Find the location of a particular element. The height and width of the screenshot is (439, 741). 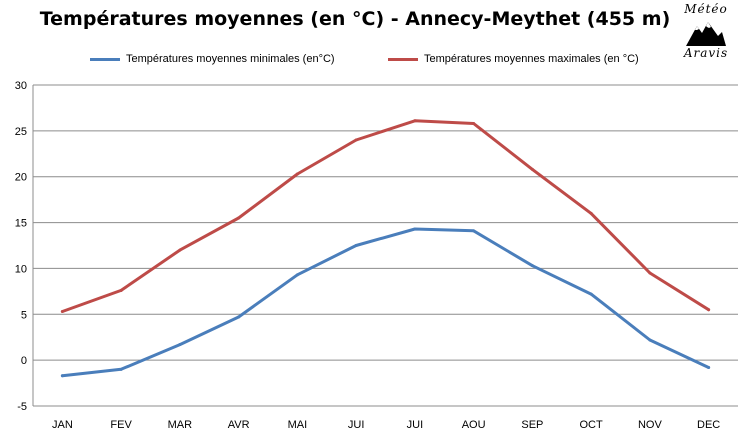

x-tick-label: JAN is located at coordinates (62, 425).